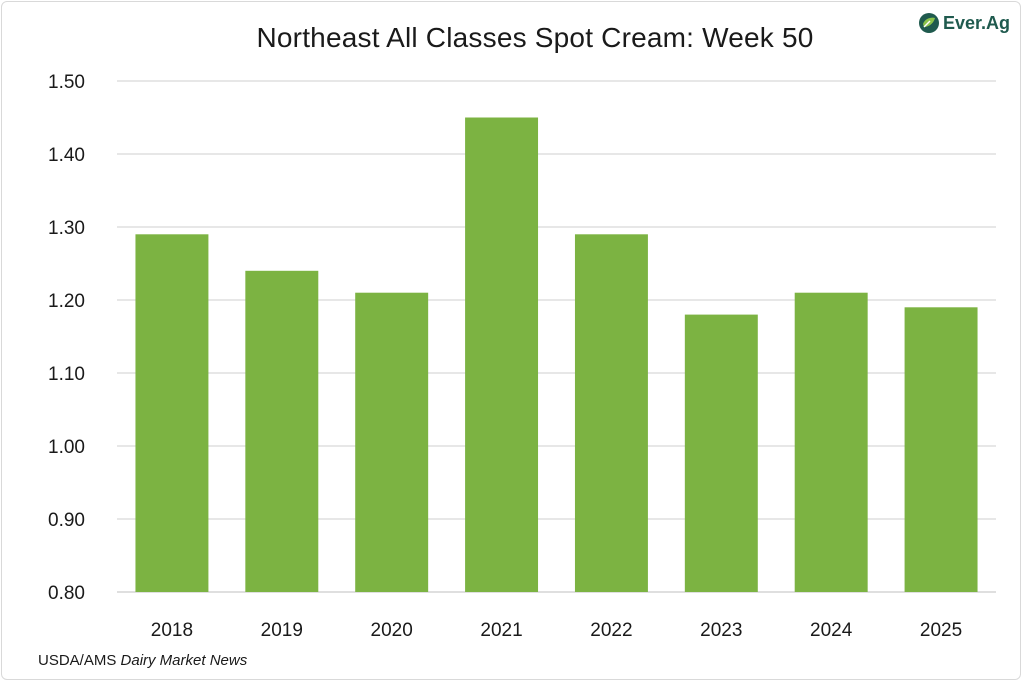 Image resolution: width=1024 pixels, height=683 pixels. What do you see at coordinates (66, 374) in the screenshot?
I see `y-tick-label: 1.10` at bounding box center [66, 374].